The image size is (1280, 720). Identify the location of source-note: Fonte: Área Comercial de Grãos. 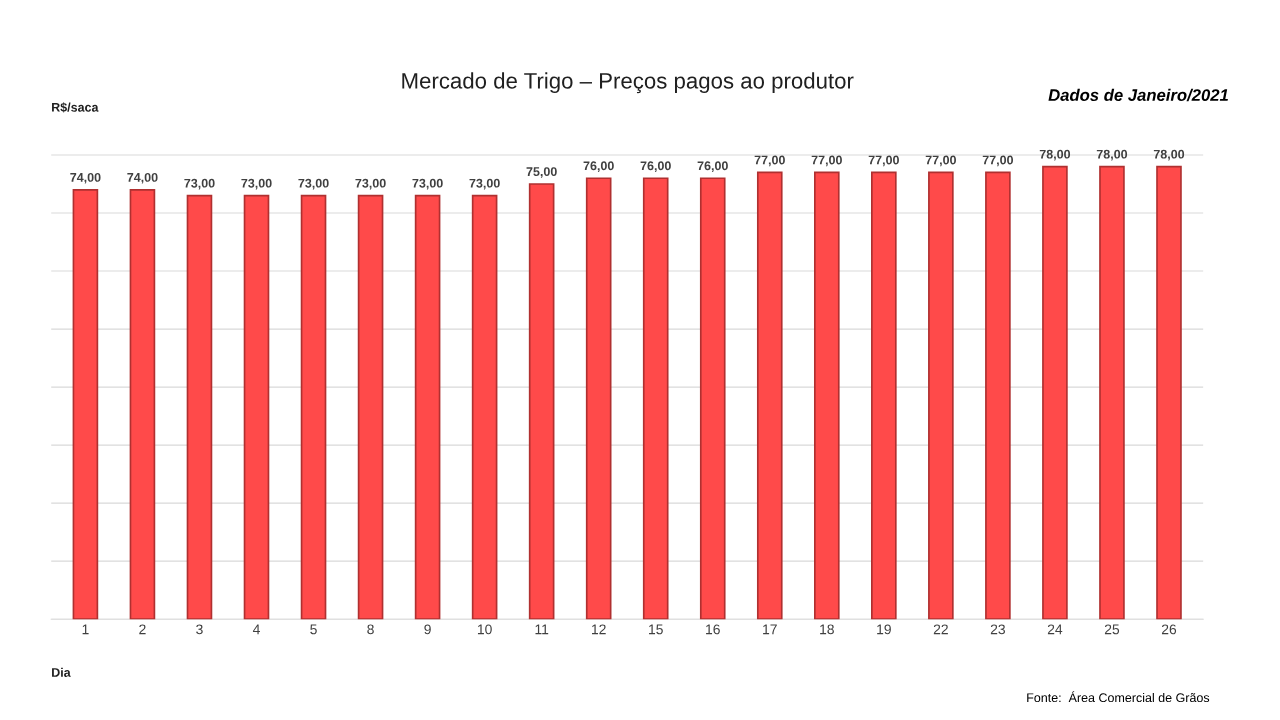
(1118, 697).